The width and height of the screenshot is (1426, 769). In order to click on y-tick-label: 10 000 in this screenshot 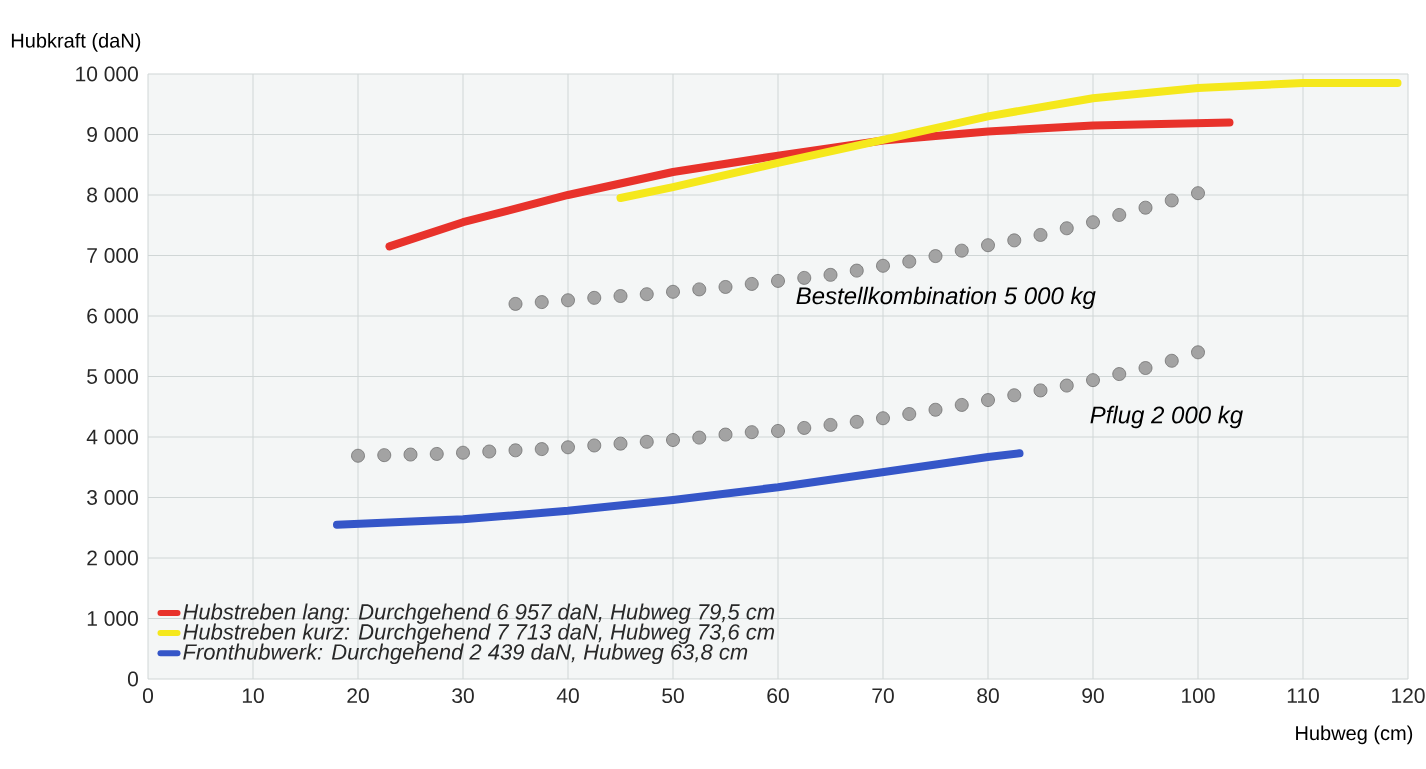, I will do `click(107, 74)`.